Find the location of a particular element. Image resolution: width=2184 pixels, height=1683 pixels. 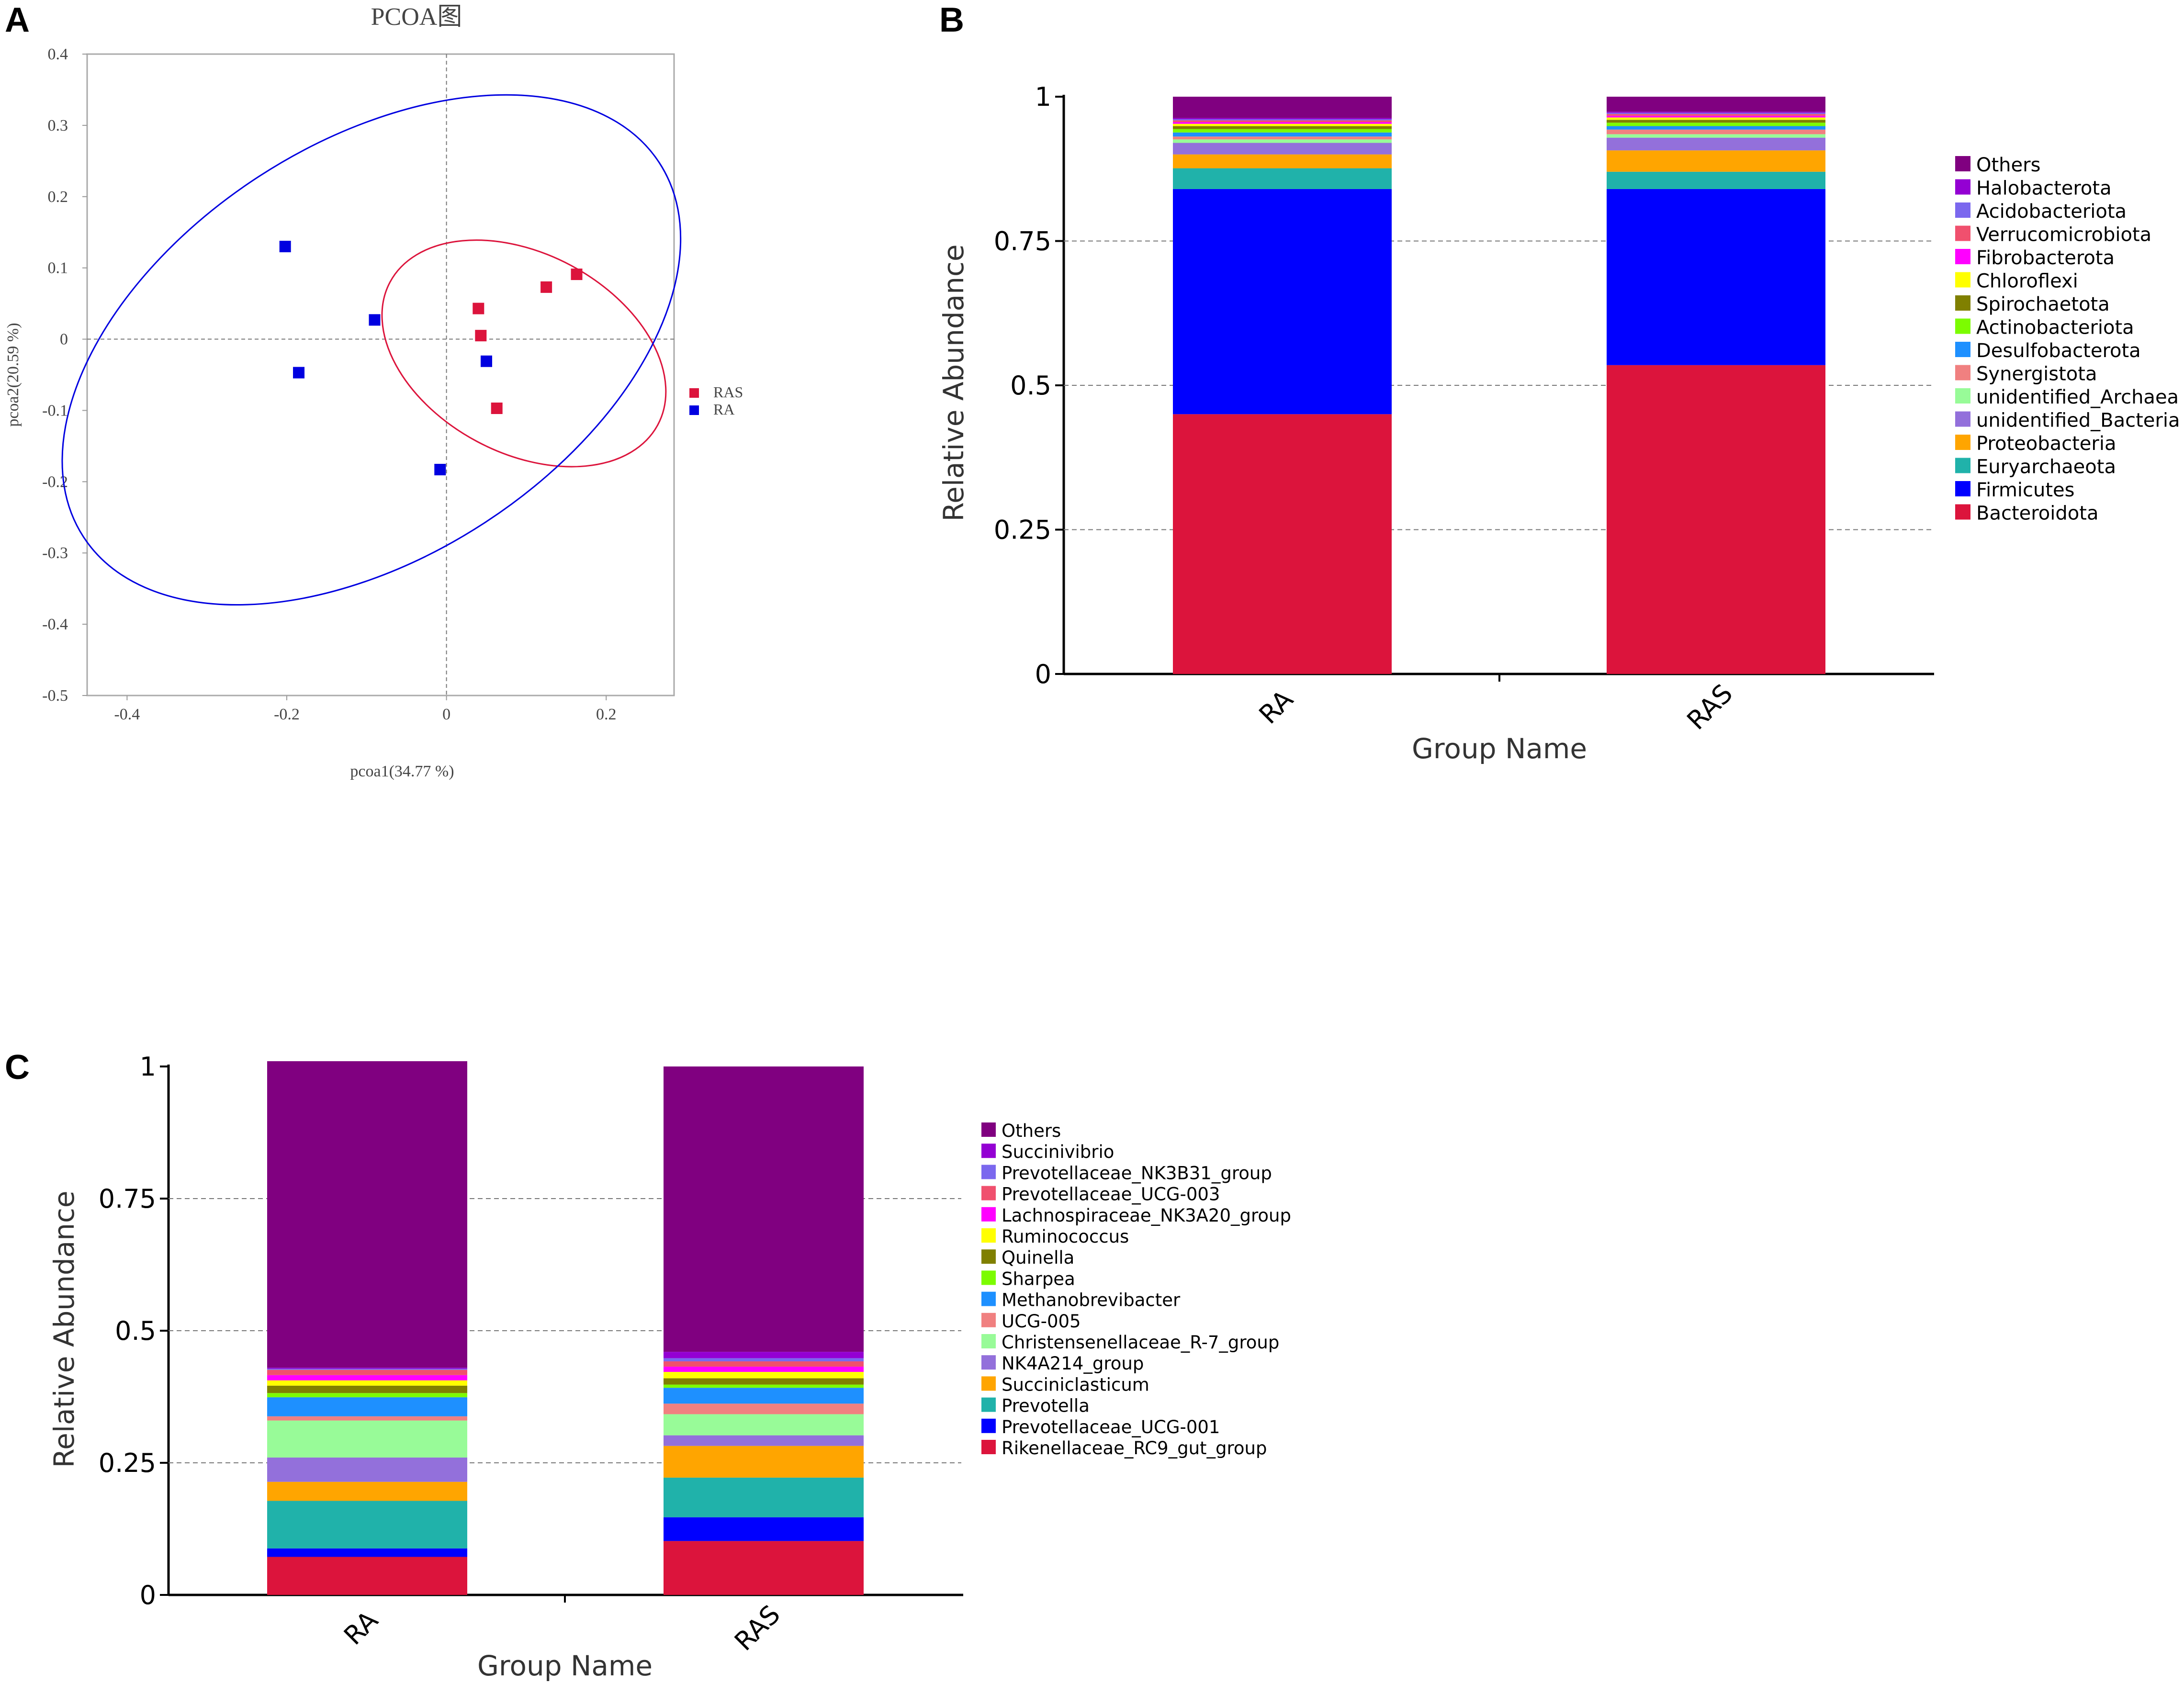

genus-legend-label: Succinivibrio is located at coordinates (1058, 1152).